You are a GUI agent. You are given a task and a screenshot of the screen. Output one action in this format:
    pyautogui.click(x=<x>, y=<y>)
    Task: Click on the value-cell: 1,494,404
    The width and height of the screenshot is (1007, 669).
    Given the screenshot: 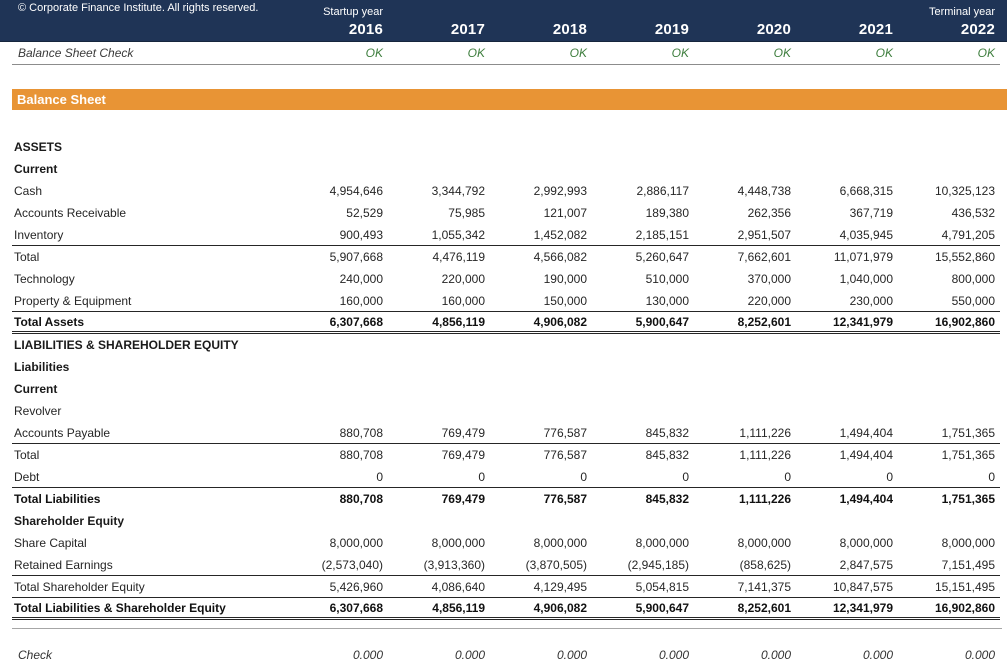 What is the action you would take?
    pyautogui.click(x=866, y=499)
    